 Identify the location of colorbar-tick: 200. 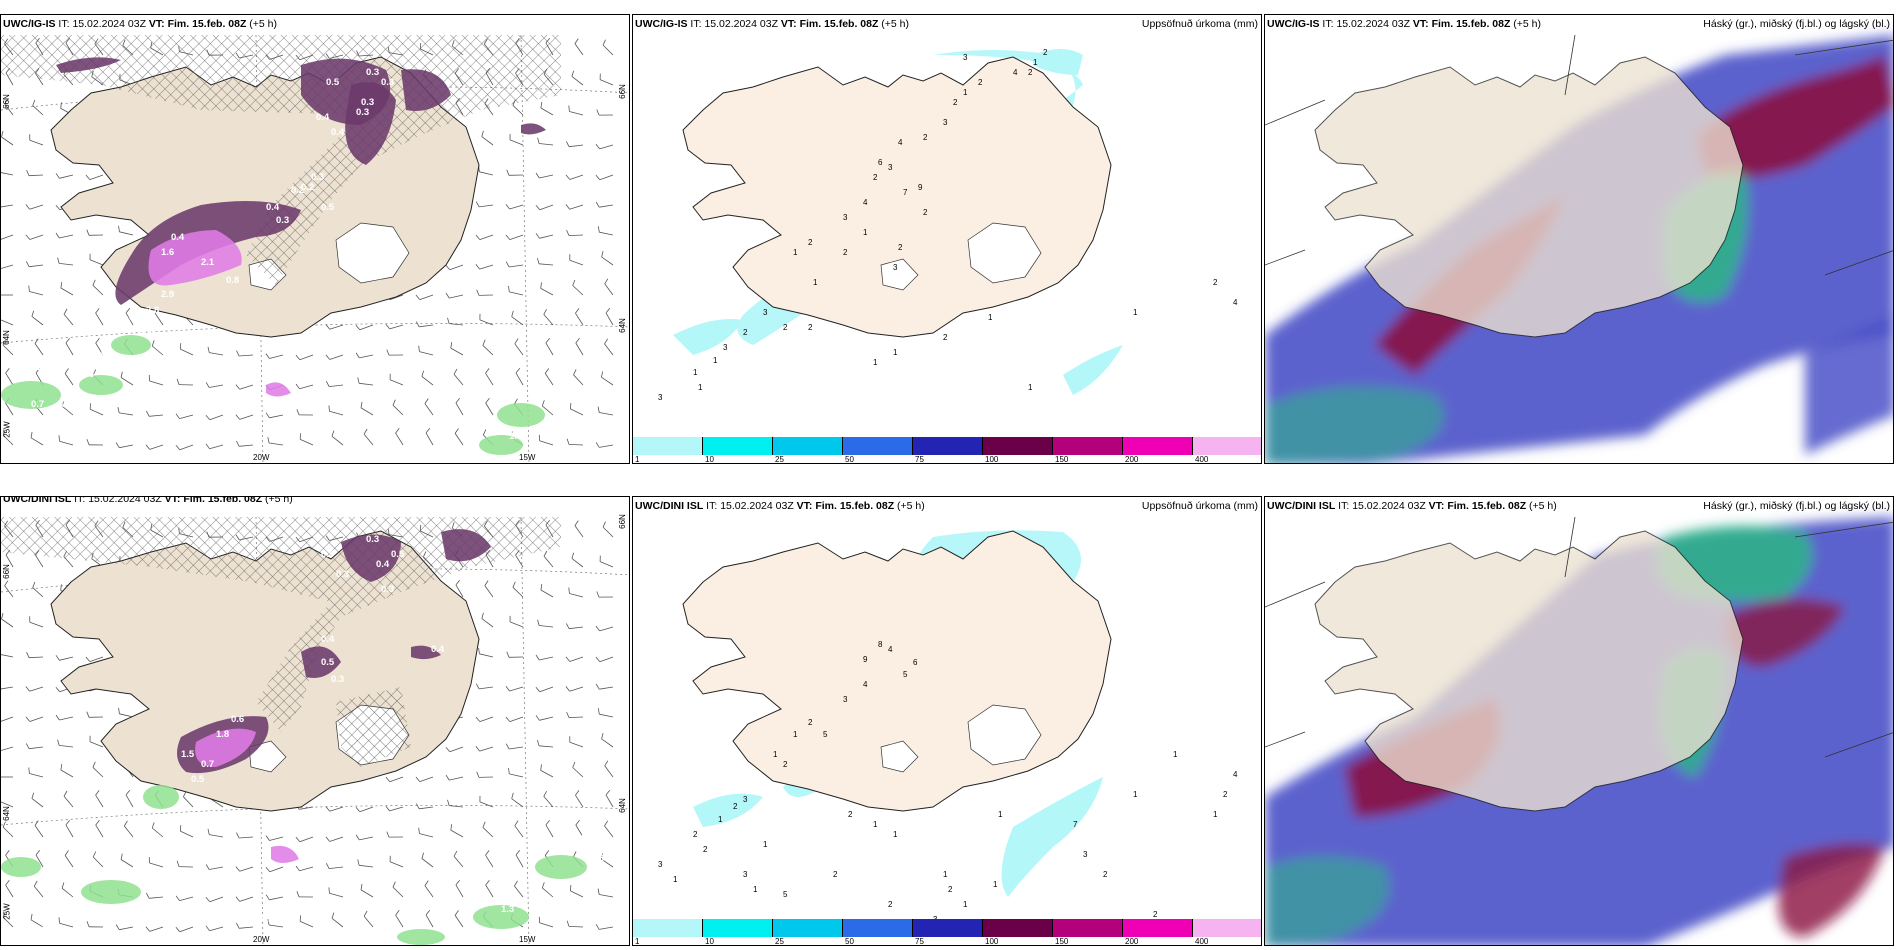
(1132, 459).